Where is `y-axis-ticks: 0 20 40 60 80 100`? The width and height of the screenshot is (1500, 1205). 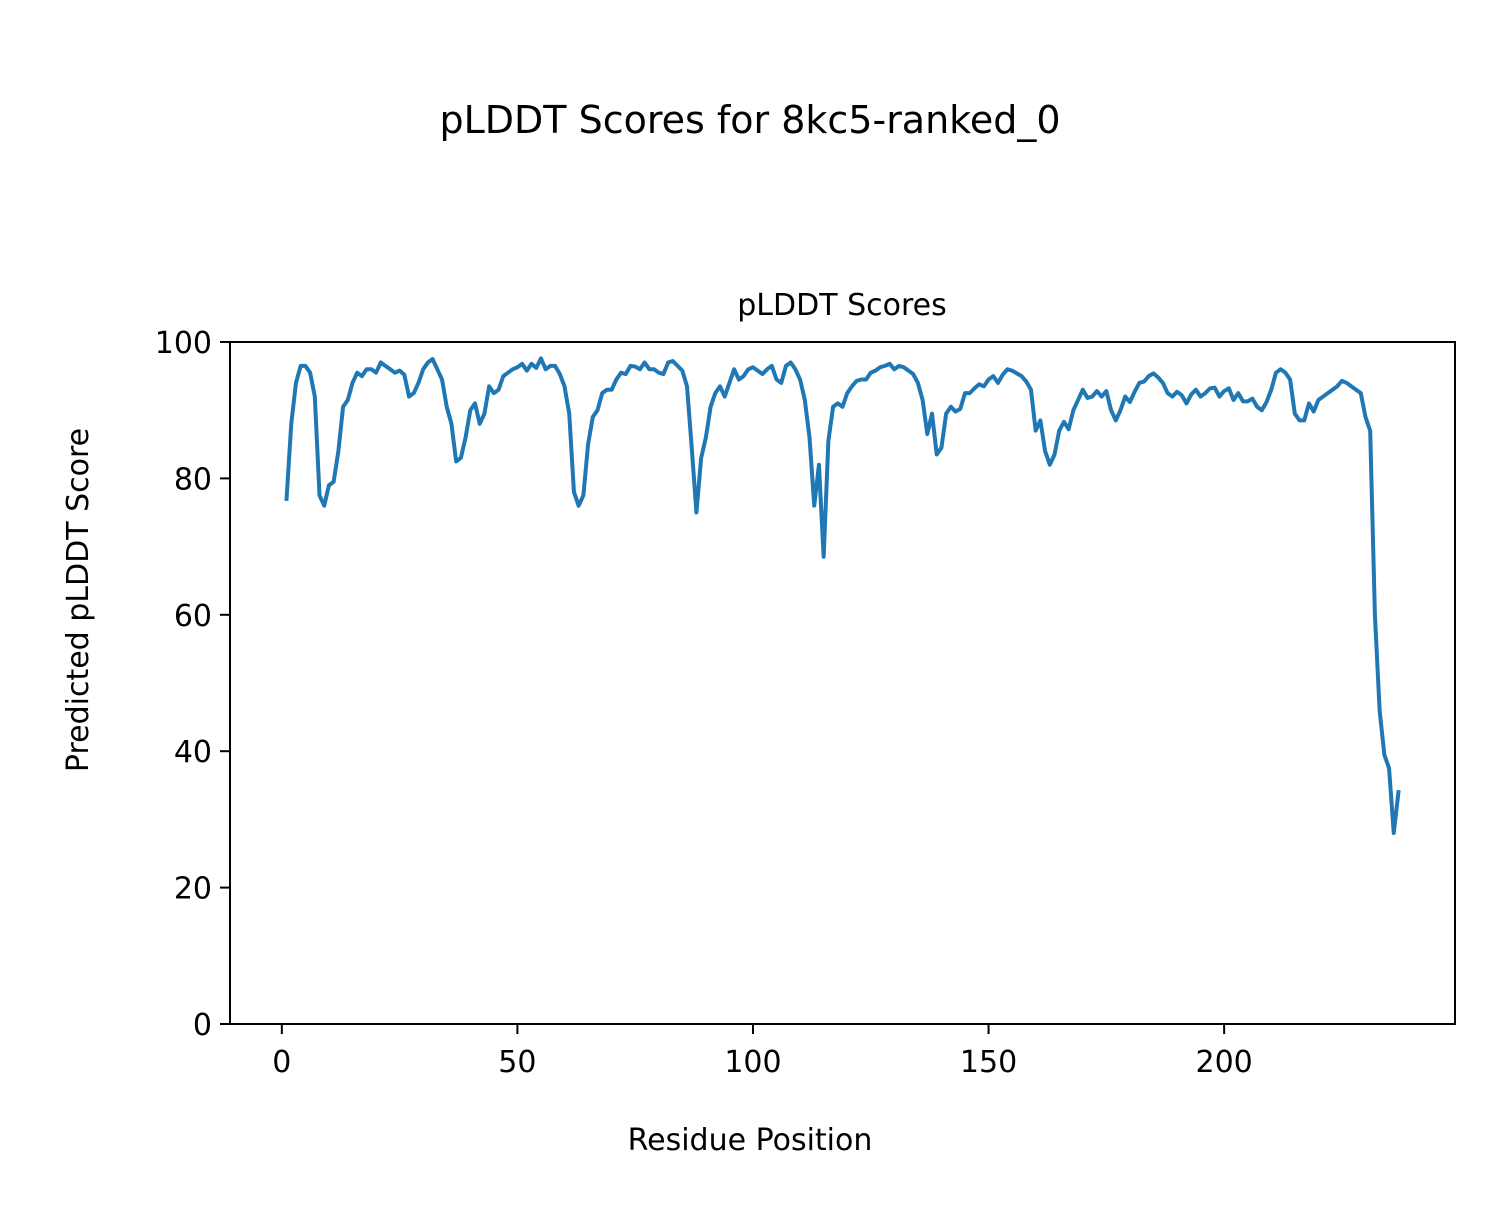
y-axis-ticks: 0 20 40 60 80 100 is located at coordinates (192, 684).